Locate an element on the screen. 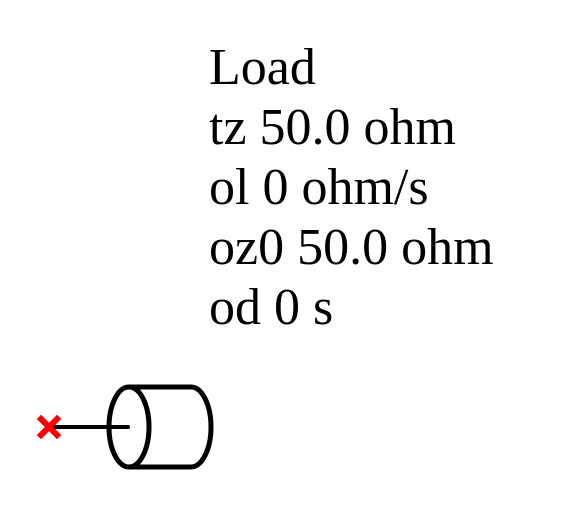 The height and width of the screenshot is (507, 578). component-name: Load is located at coordinates (262, 67).